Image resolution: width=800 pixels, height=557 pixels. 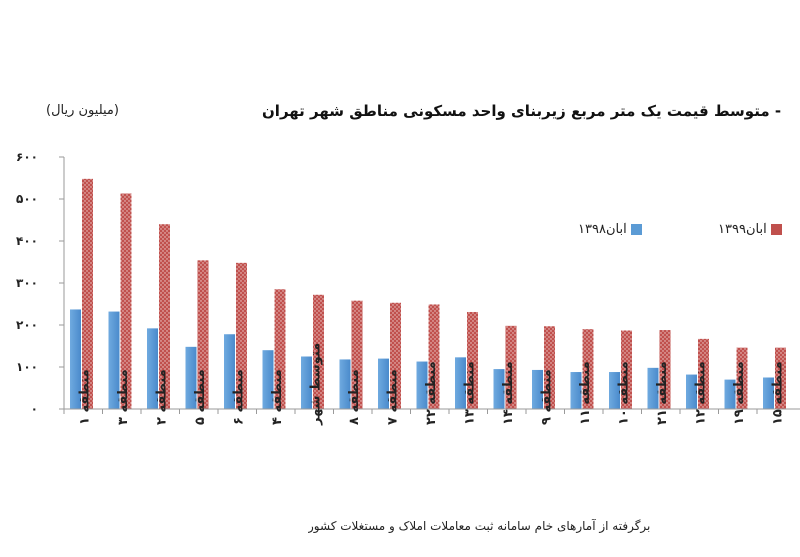 I want to click on x-tick-label: منطقه ۱۳, so click(x=469, y=393).